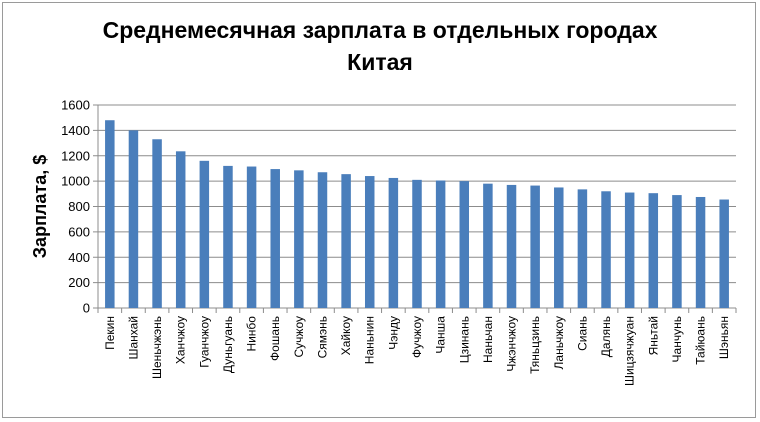 This screenshot has width=760, height=422. I want to click on y-axis-title: Зарплата, $, so click(40, 206).